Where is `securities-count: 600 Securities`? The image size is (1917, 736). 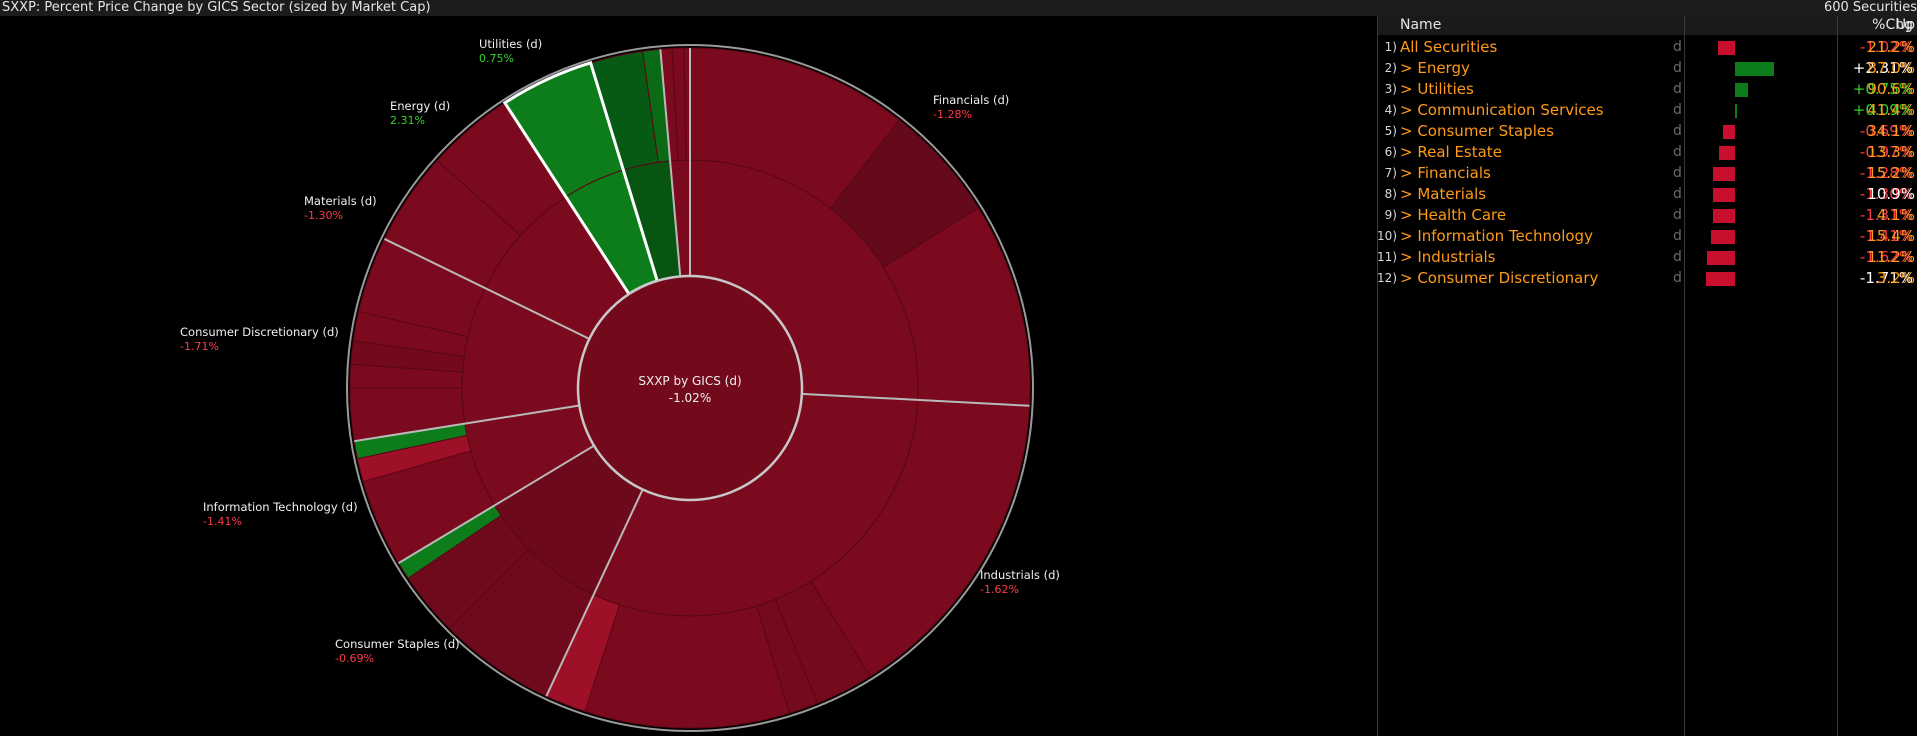
securities-count: 600 Securities is located at coordinates (1870, 7).